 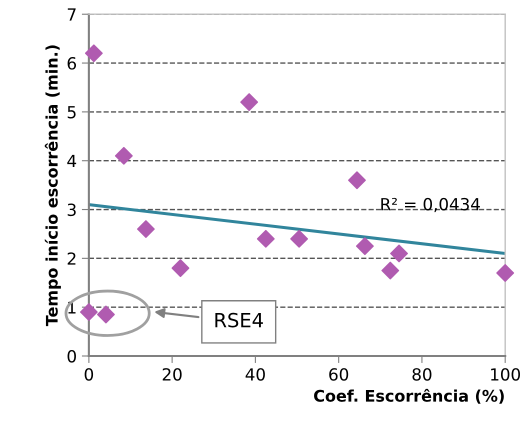 What do you see at coordinates (505, 374) in the screenshot?
I see `x-tick-label: 100` at bounding box center [505, 374].